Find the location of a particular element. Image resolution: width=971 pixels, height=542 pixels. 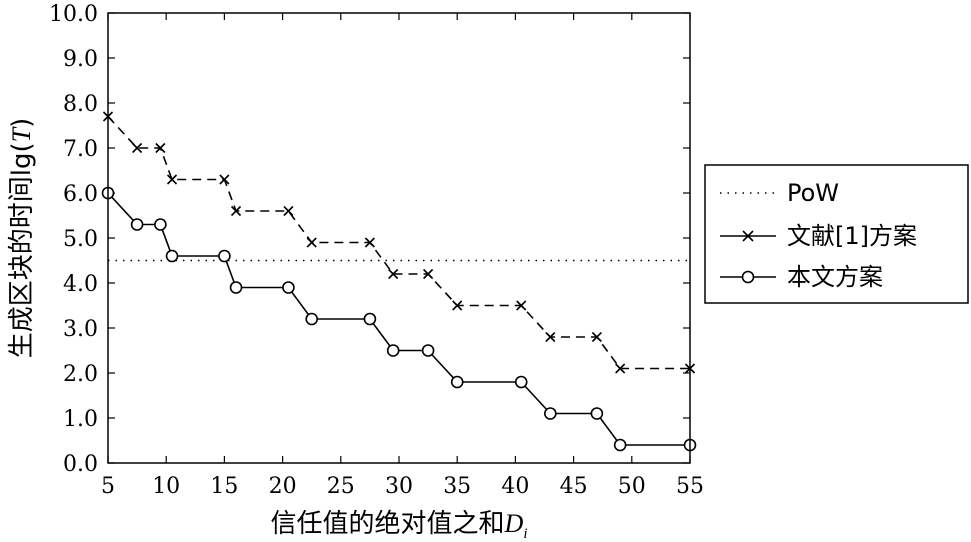

legend-label-ours: 本文方案 is located at coordinates (835, 277).